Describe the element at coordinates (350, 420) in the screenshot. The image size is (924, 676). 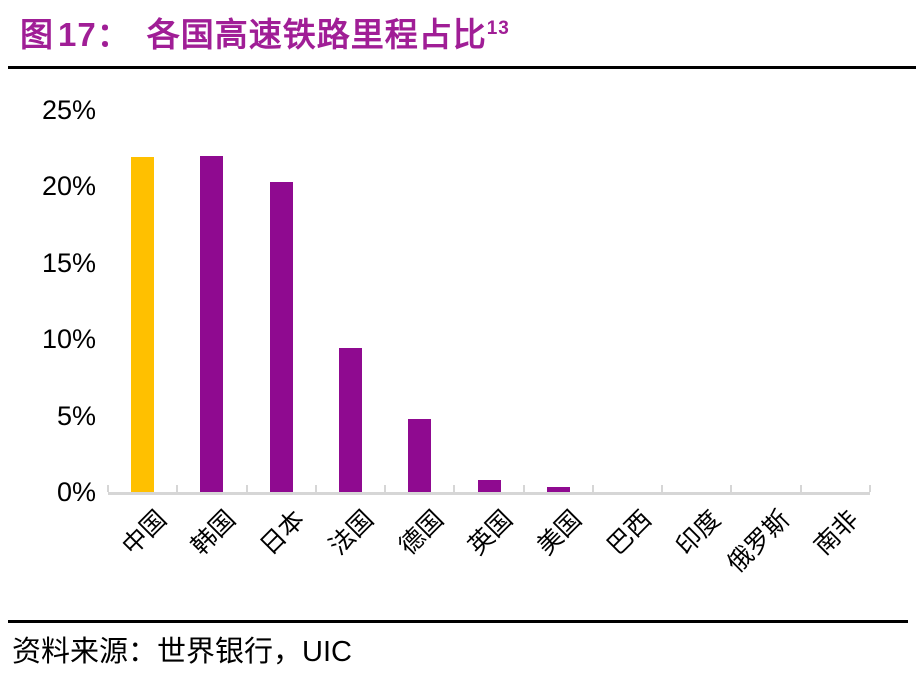
I see `bar-france` at that location.